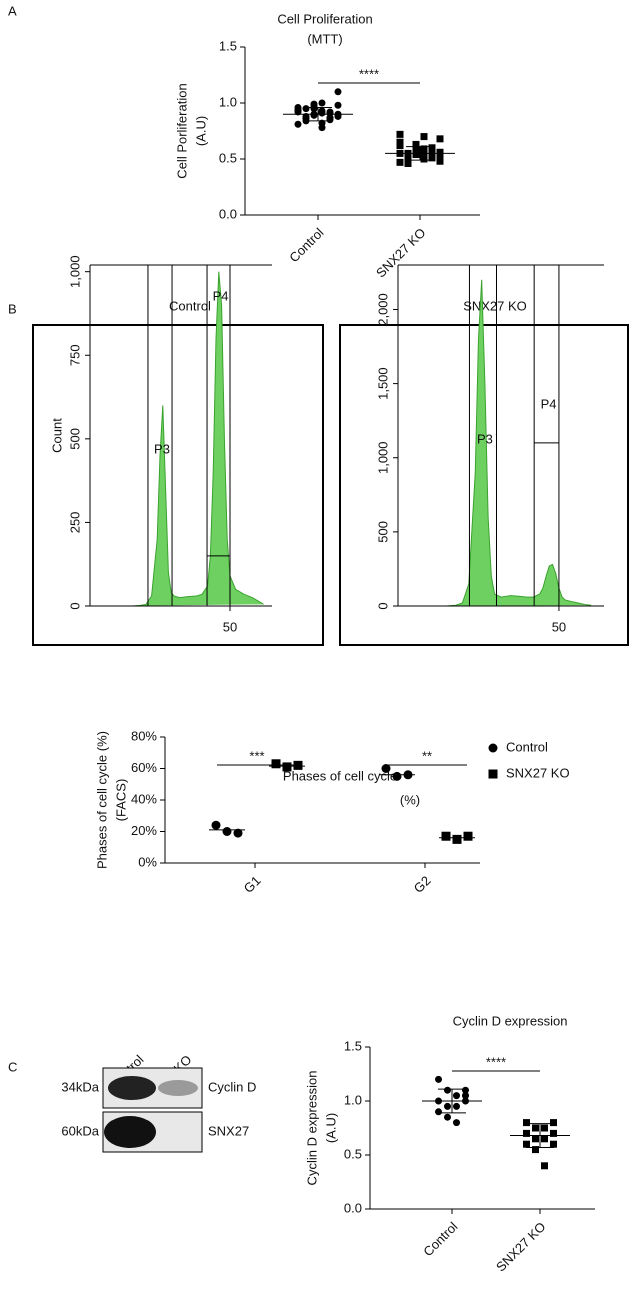 Image resolution: width=633 pixels, height=1295 pixels. Describe the element at coordinates (144, 735) in the screenshot. I see `y-tick-label: 80%` at that location.